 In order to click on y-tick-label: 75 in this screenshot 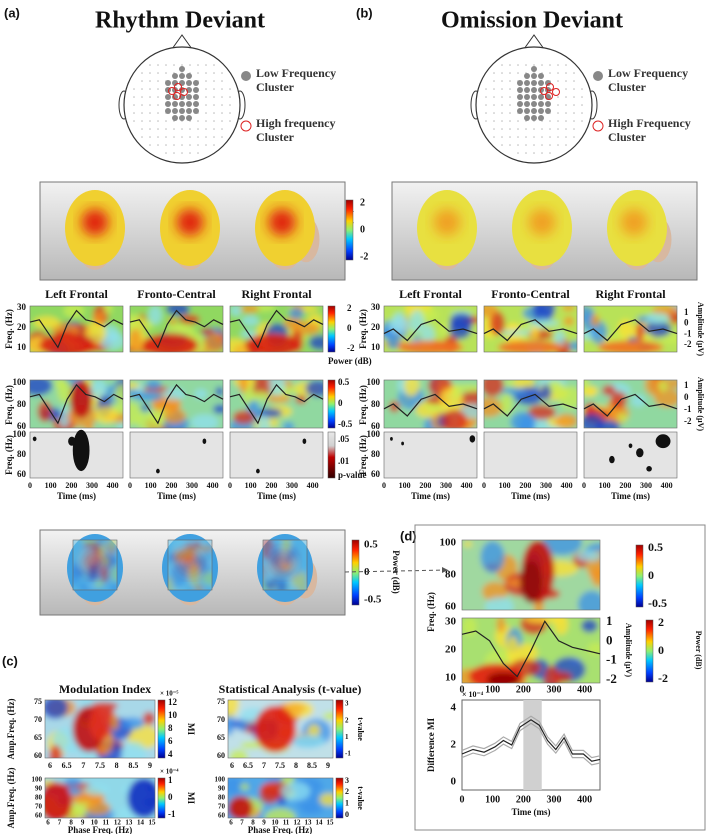, I will do `click(38, 701)`.